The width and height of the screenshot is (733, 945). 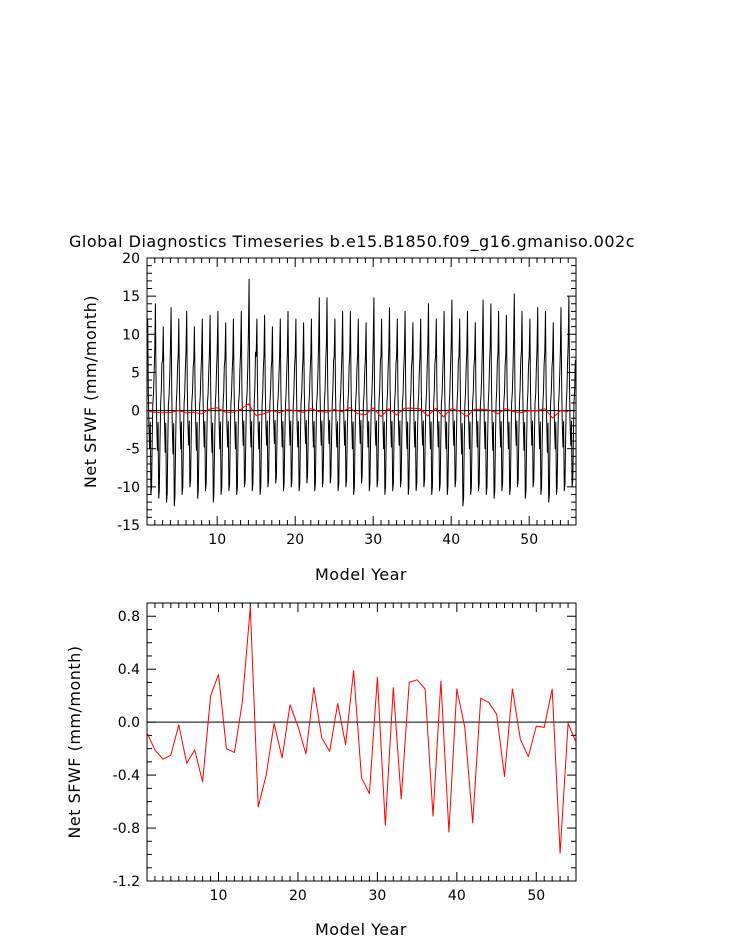 I want to click on bottom-x-tick-label: 20, so click(x=298, y=896).